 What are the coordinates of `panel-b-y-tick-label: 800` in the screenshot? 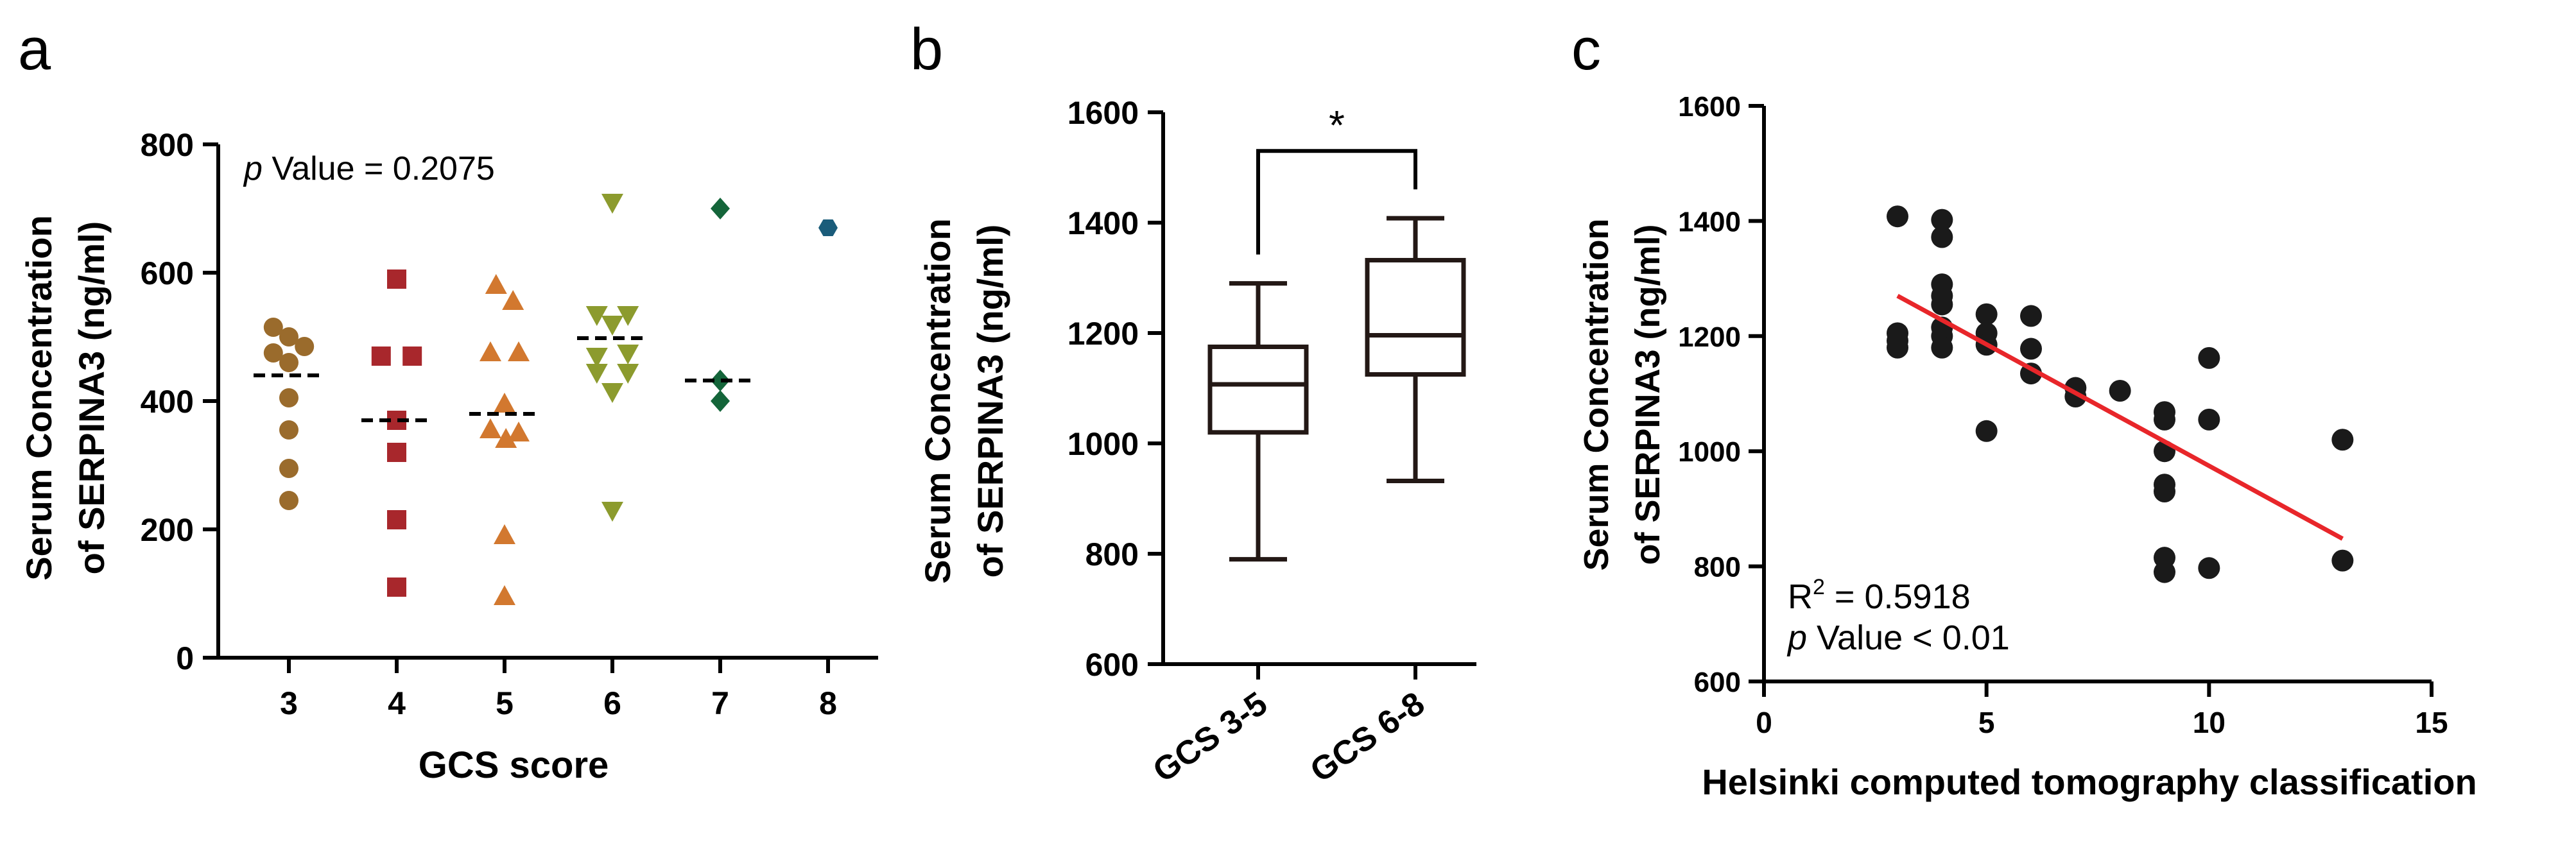 It's located at (1112, 554).